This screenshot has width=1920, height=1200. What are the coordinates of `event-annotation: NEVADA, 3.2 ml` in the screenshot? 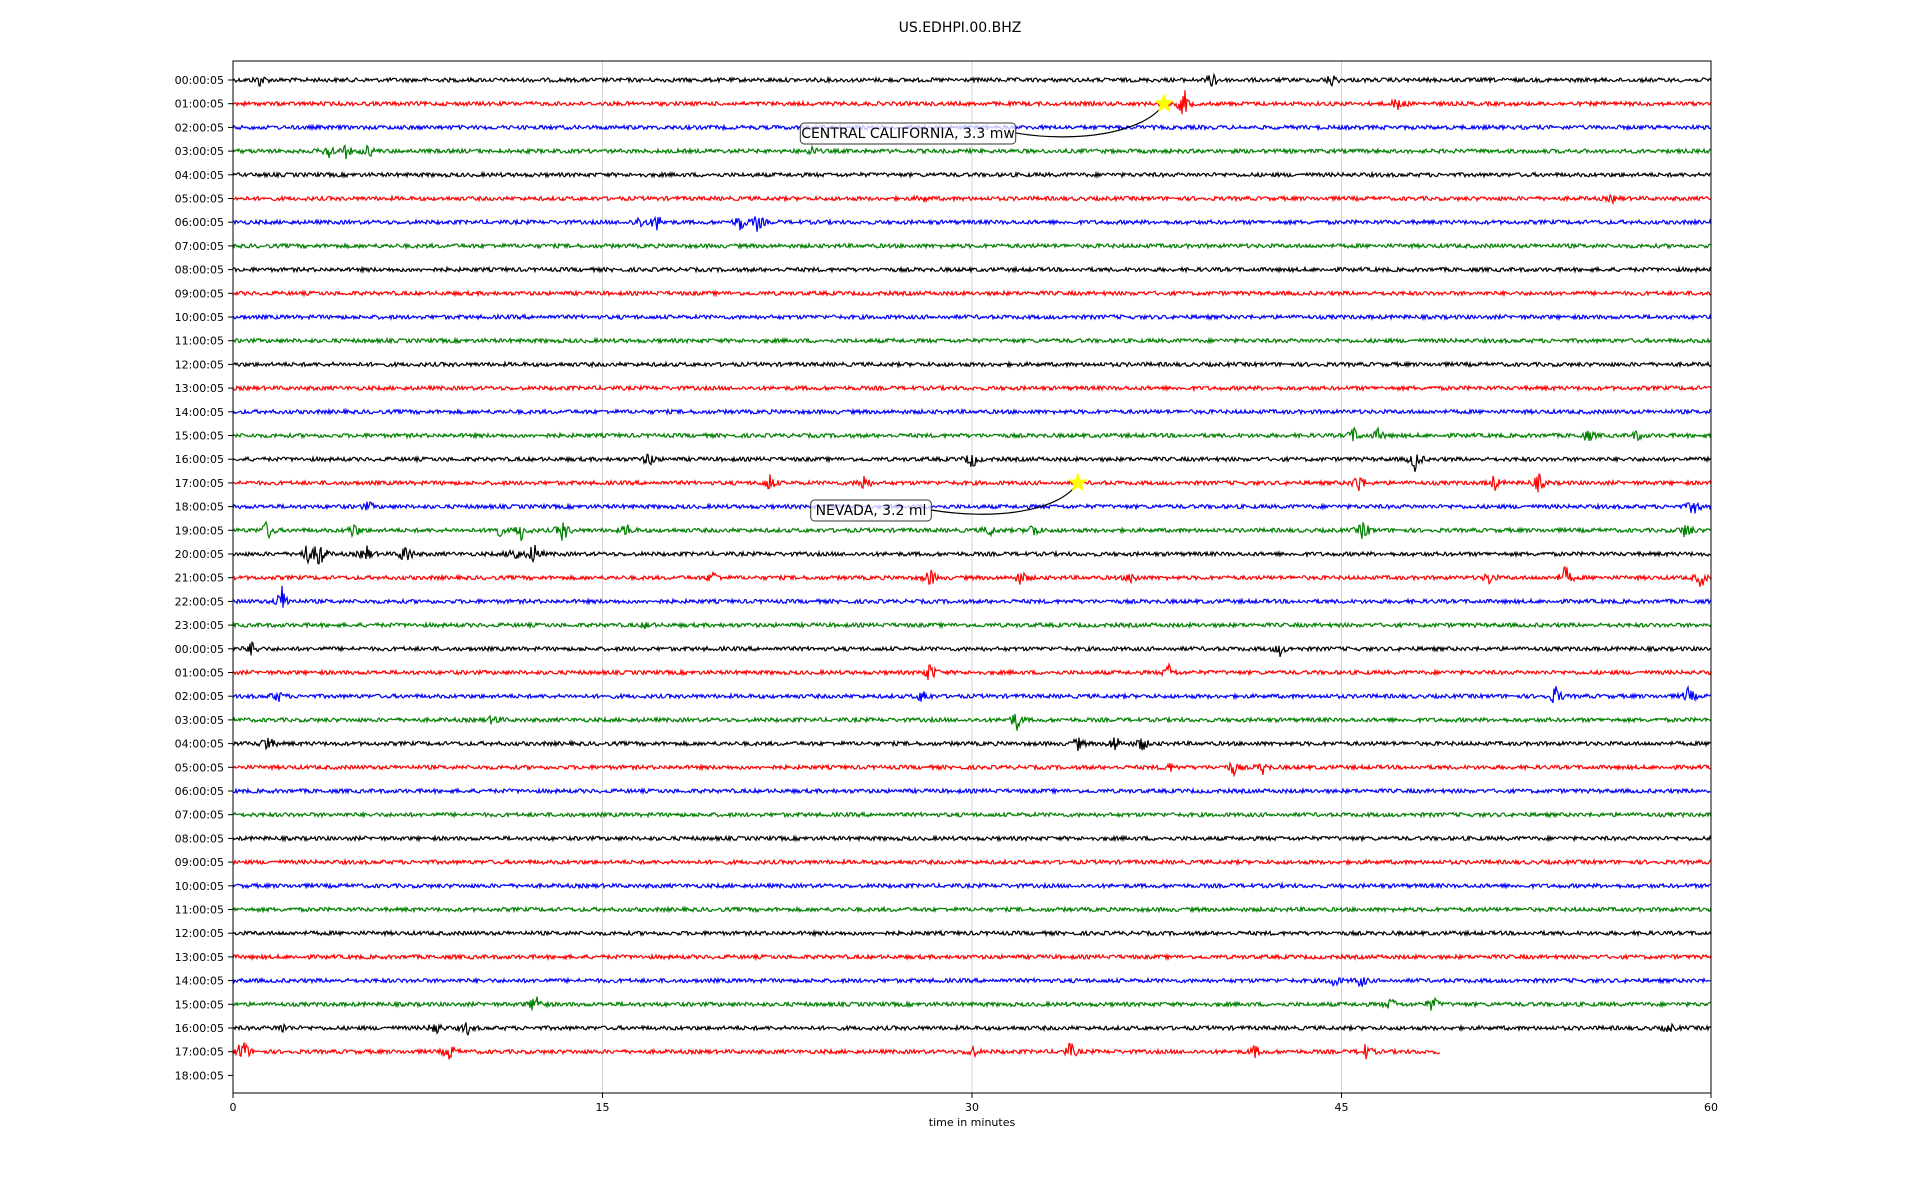 It's located at (949, 497).